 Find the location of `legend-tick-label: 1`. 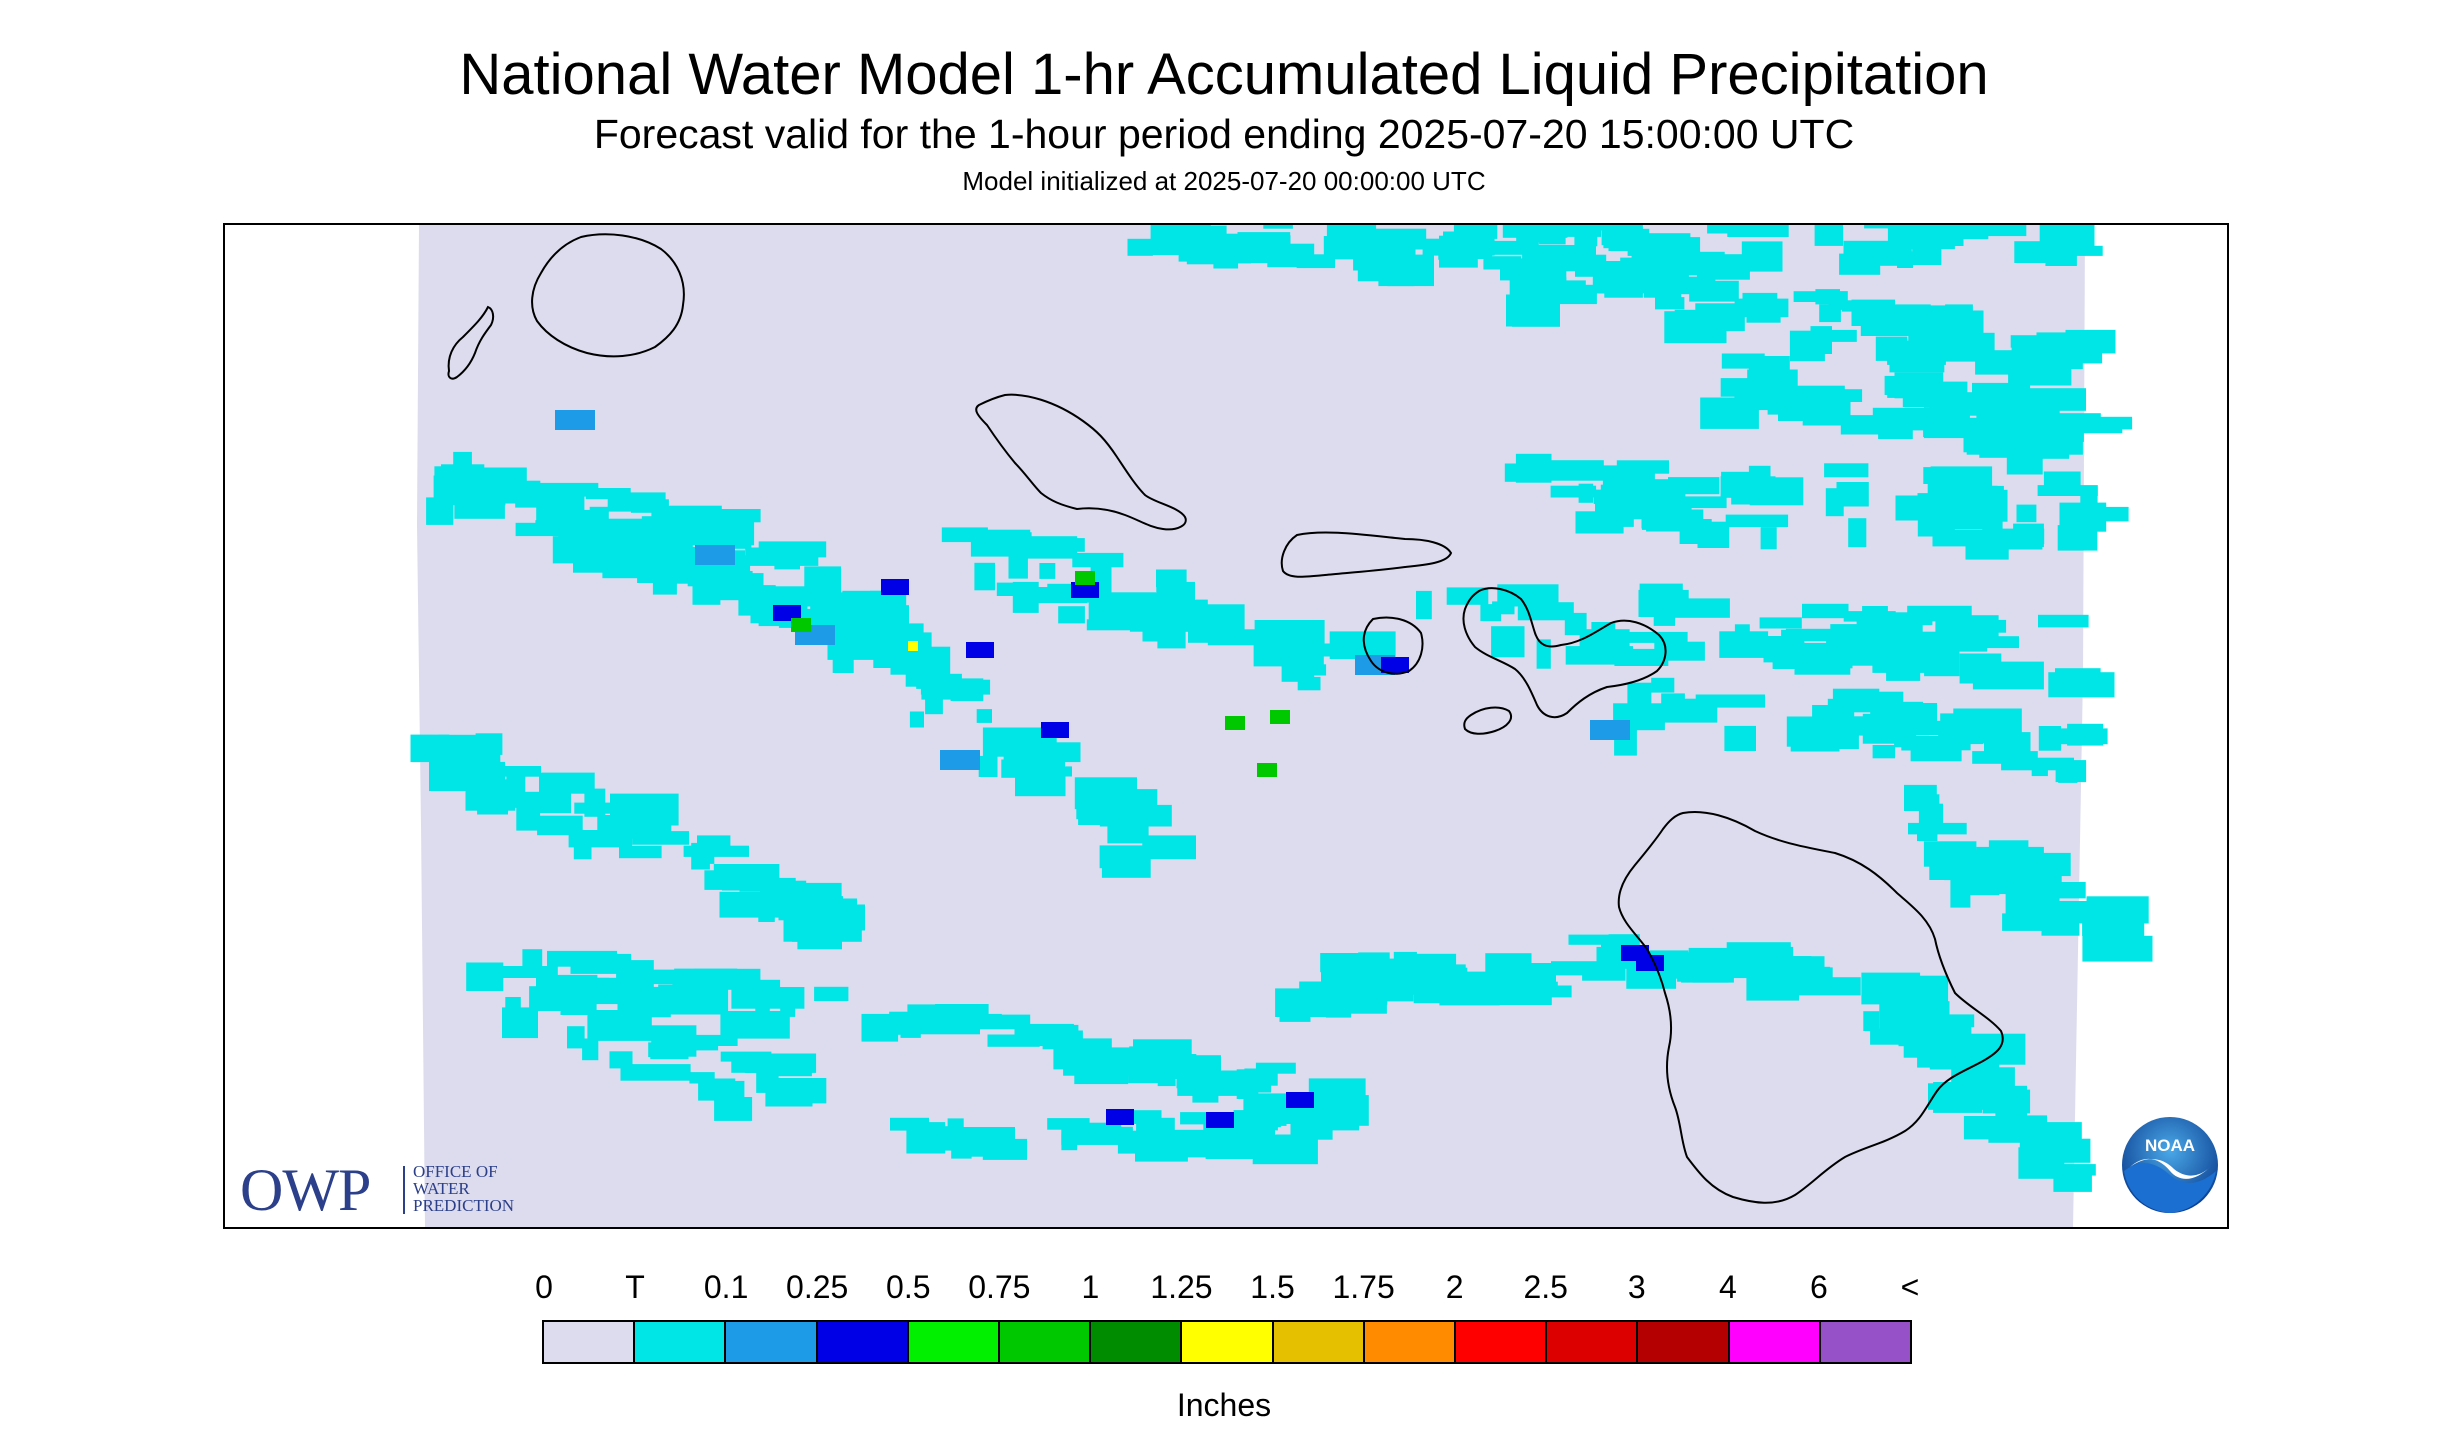

legend-tick-label: 1 is located at coordinates (1090, 1287).